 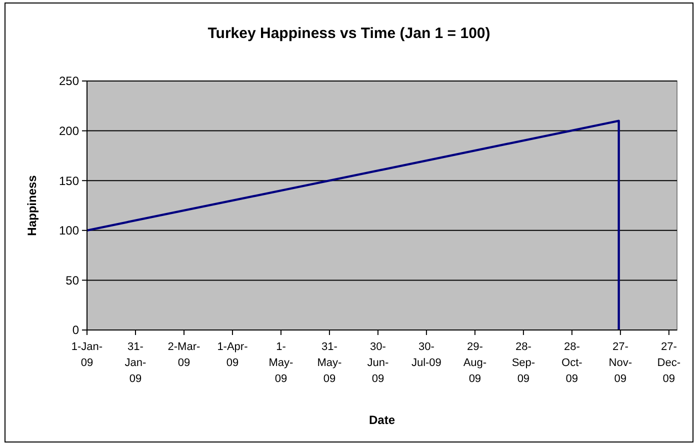 What do you see at coordinates (87, 355) in the screenshot?
I see `x-tick-label: 1-Jan-09` at bounding box center [87, 355].